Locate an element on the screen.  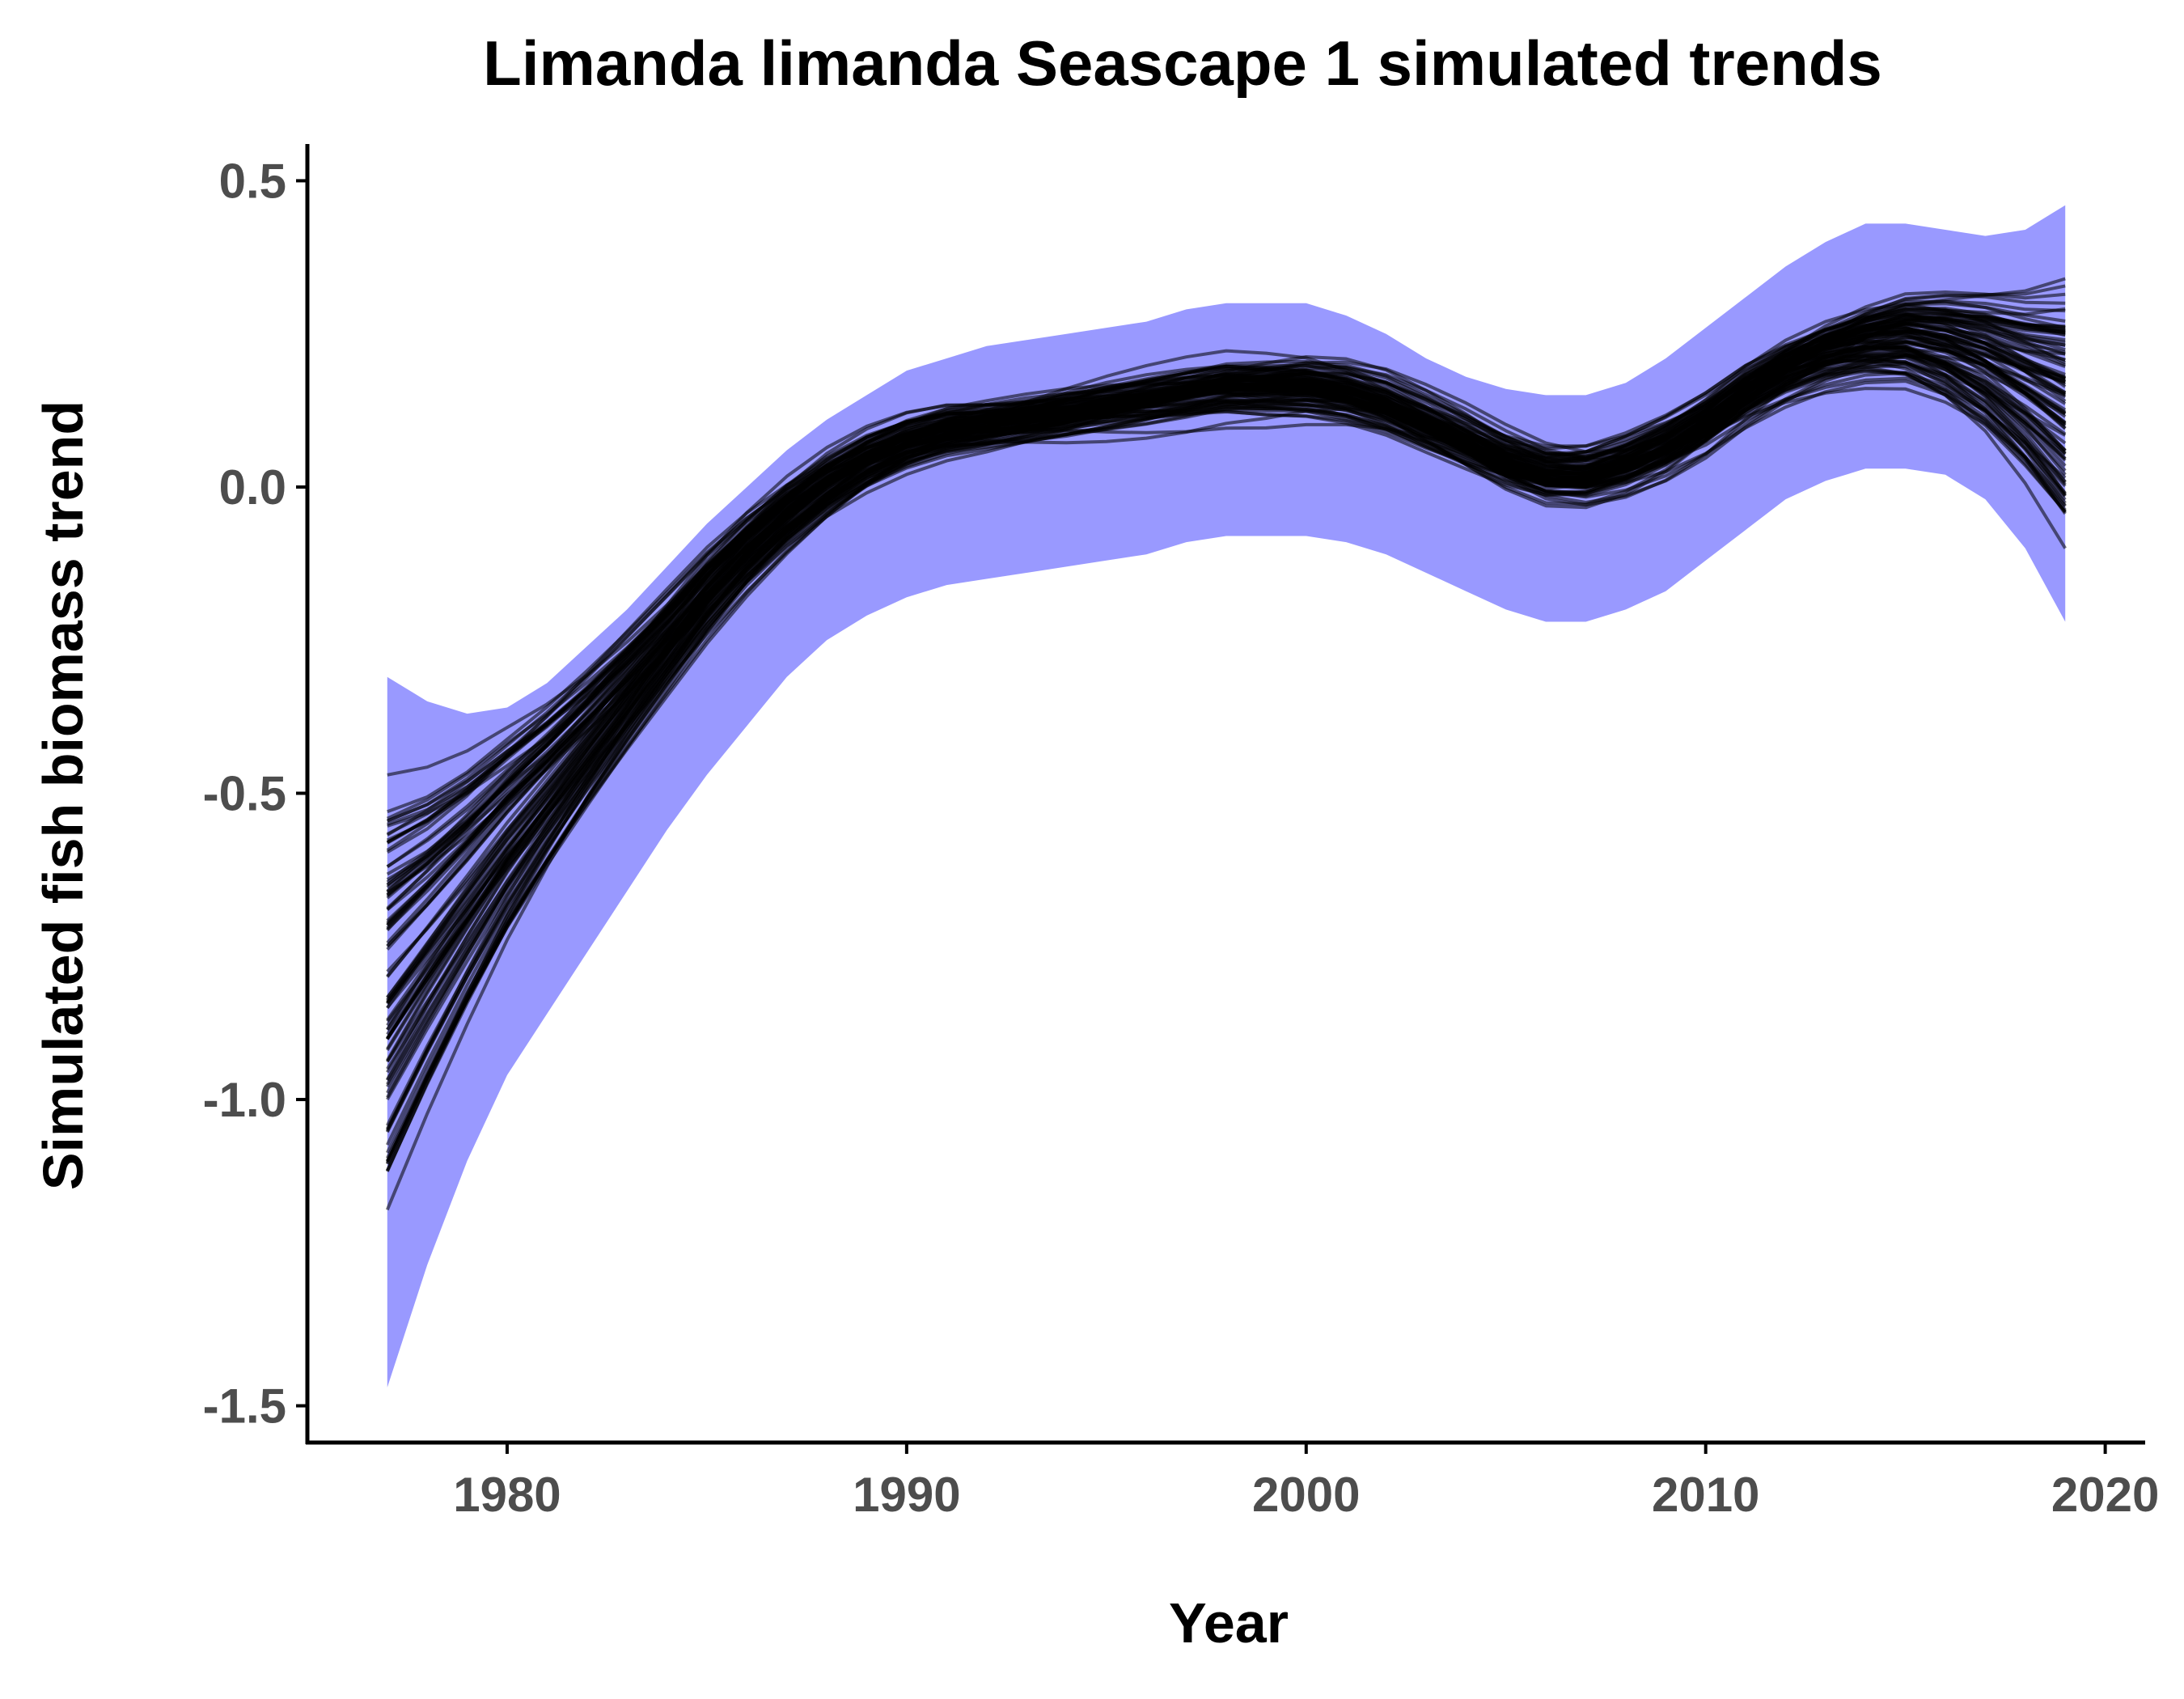
y-axis-ticks: 0.5 0.0 -0.5 -1.0 -1.5 is located at coordinates (255, 794).